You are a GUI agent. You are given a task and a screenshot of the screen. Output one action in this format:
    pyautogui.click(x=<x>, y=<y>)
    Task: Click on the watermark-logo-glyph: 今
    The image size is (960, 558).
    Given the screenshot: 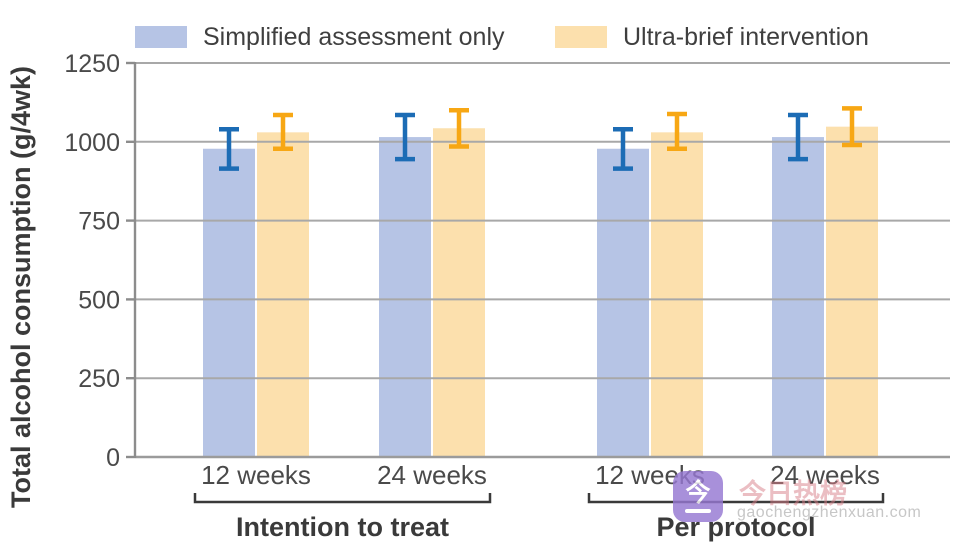 What is the action you would take?
    pyautogui.click(x=698, y=492)
    